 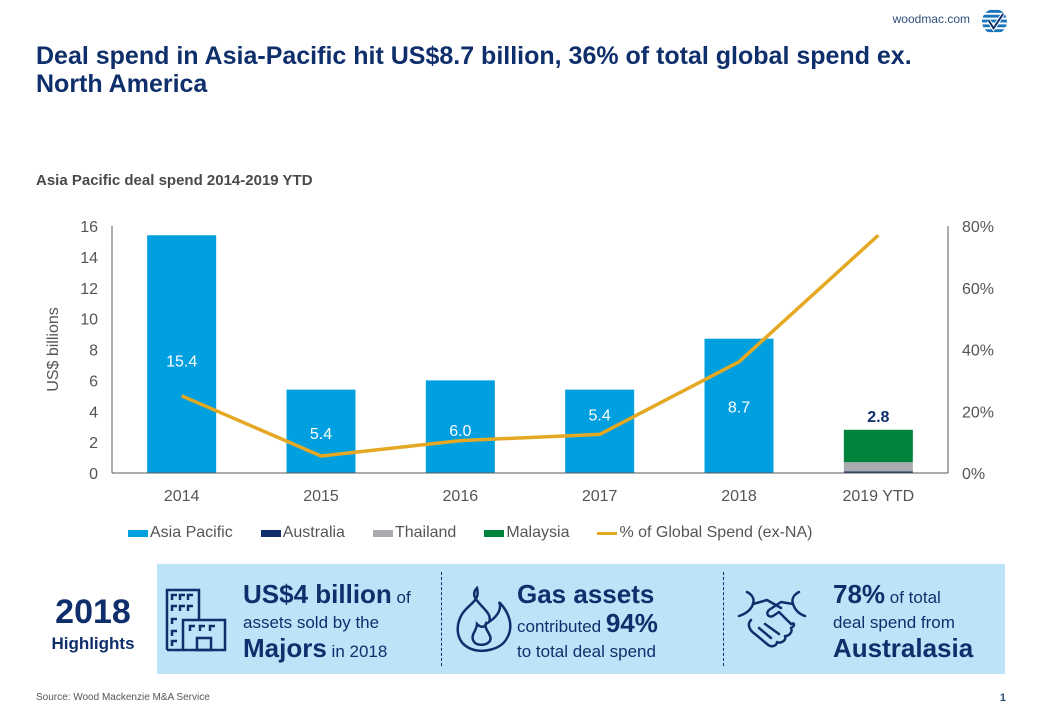 What do you see at coordinates (93, 351) in the screenshot?
I see `y-tick-label: 8` at bounding box center [93, 351].